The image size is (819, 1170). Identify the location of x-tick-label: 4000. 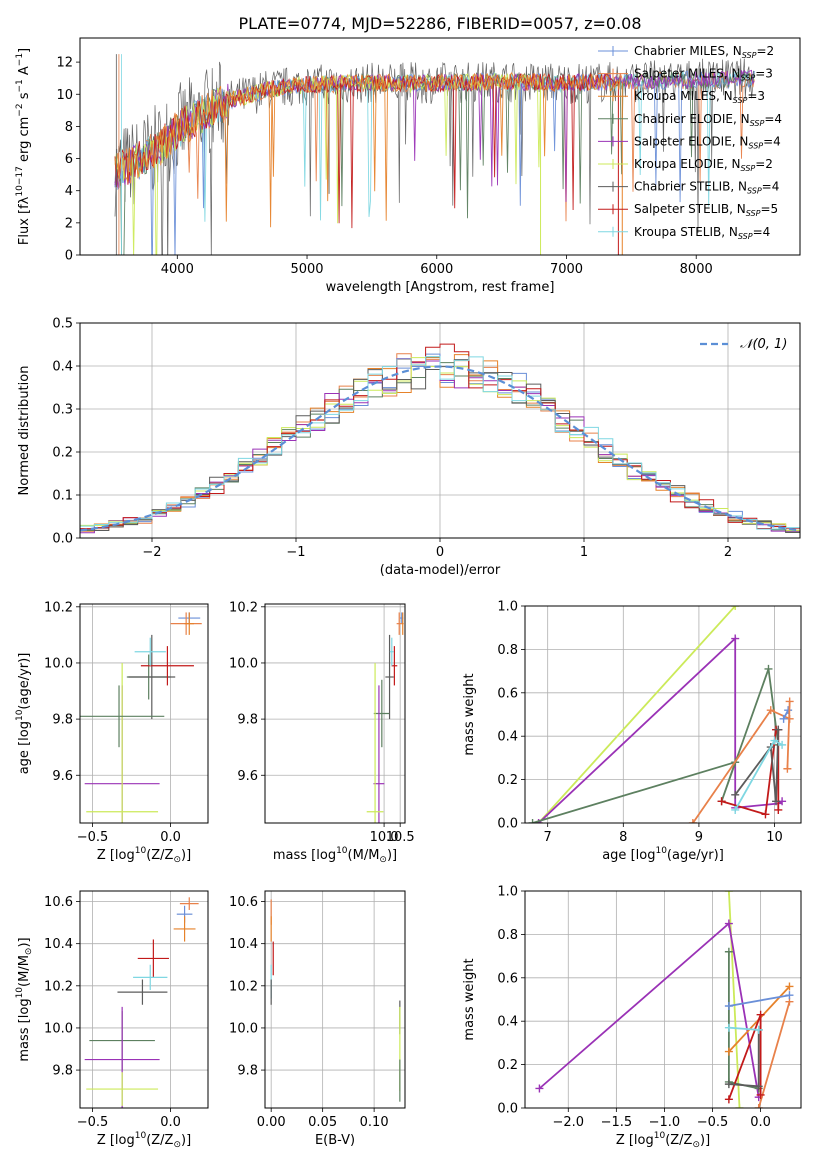
(177, 269).